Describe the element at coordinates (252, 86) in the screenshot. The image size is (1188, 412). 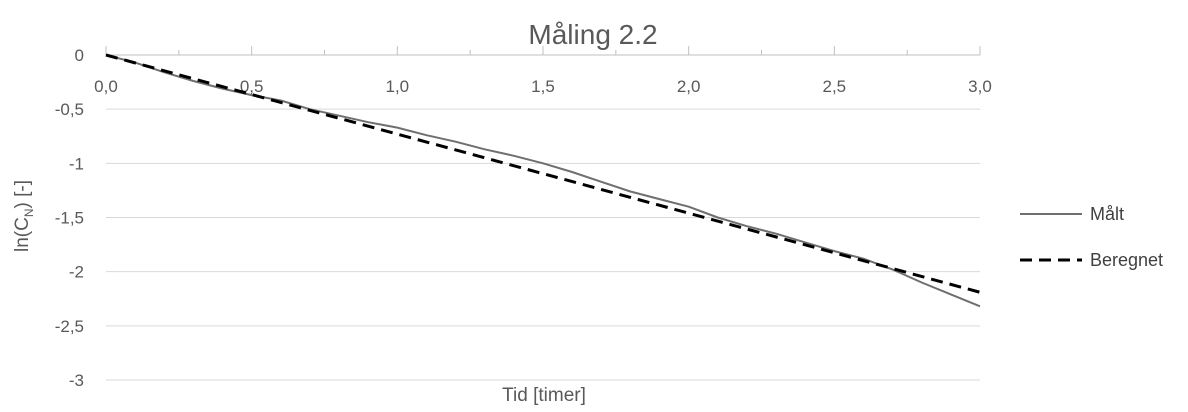
I see `x-tick-label-1: 0,5` at that location.